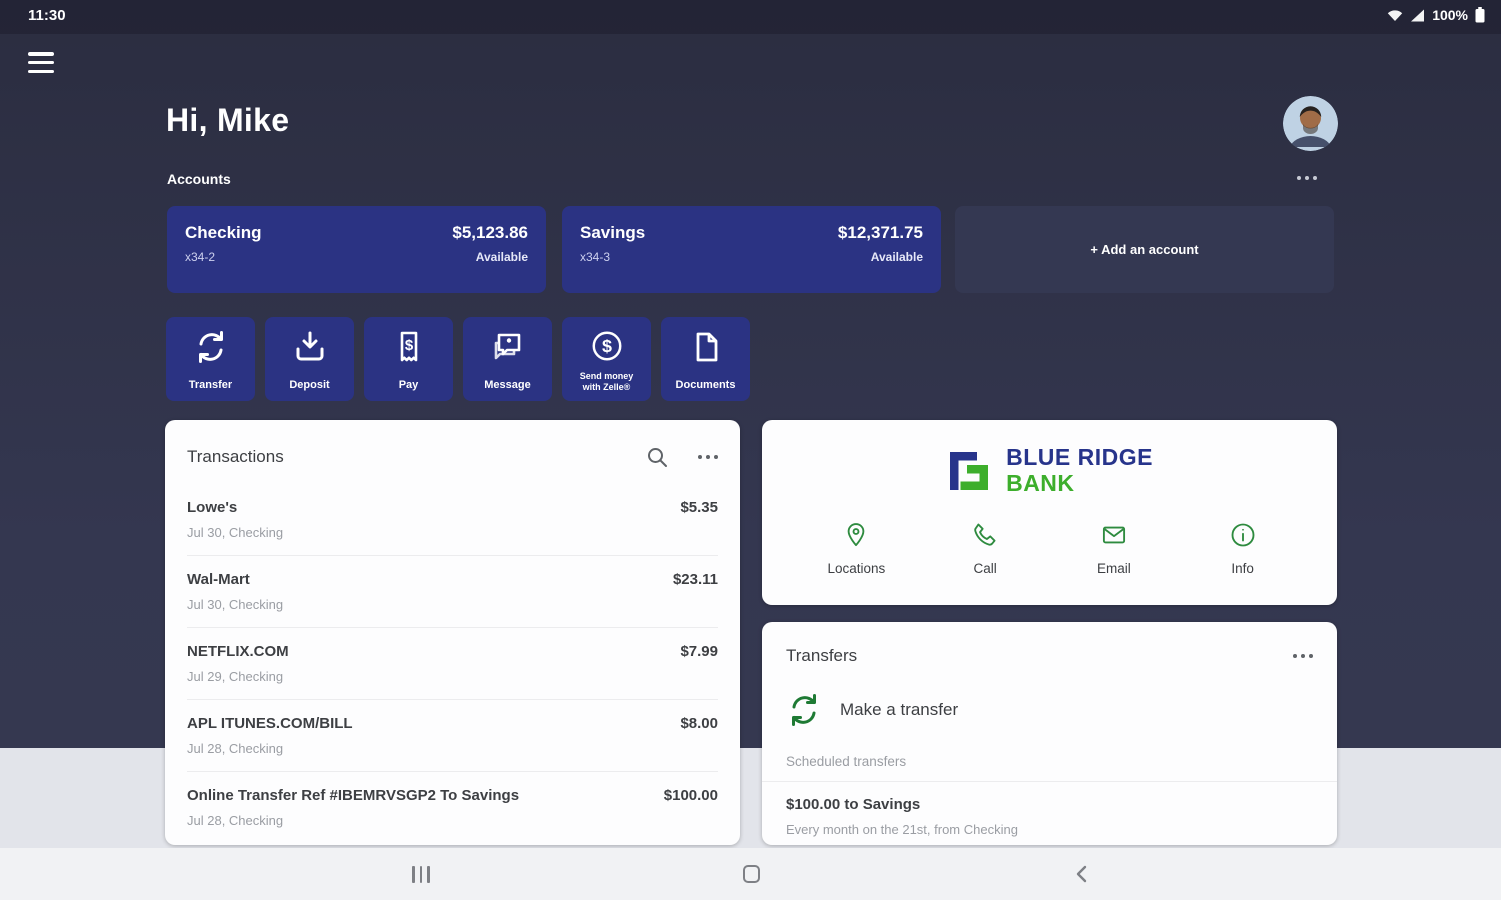  Describe the element at coordinates (490, 232) in the screenshot. I see `account-balance: $5,123.86` at that location.